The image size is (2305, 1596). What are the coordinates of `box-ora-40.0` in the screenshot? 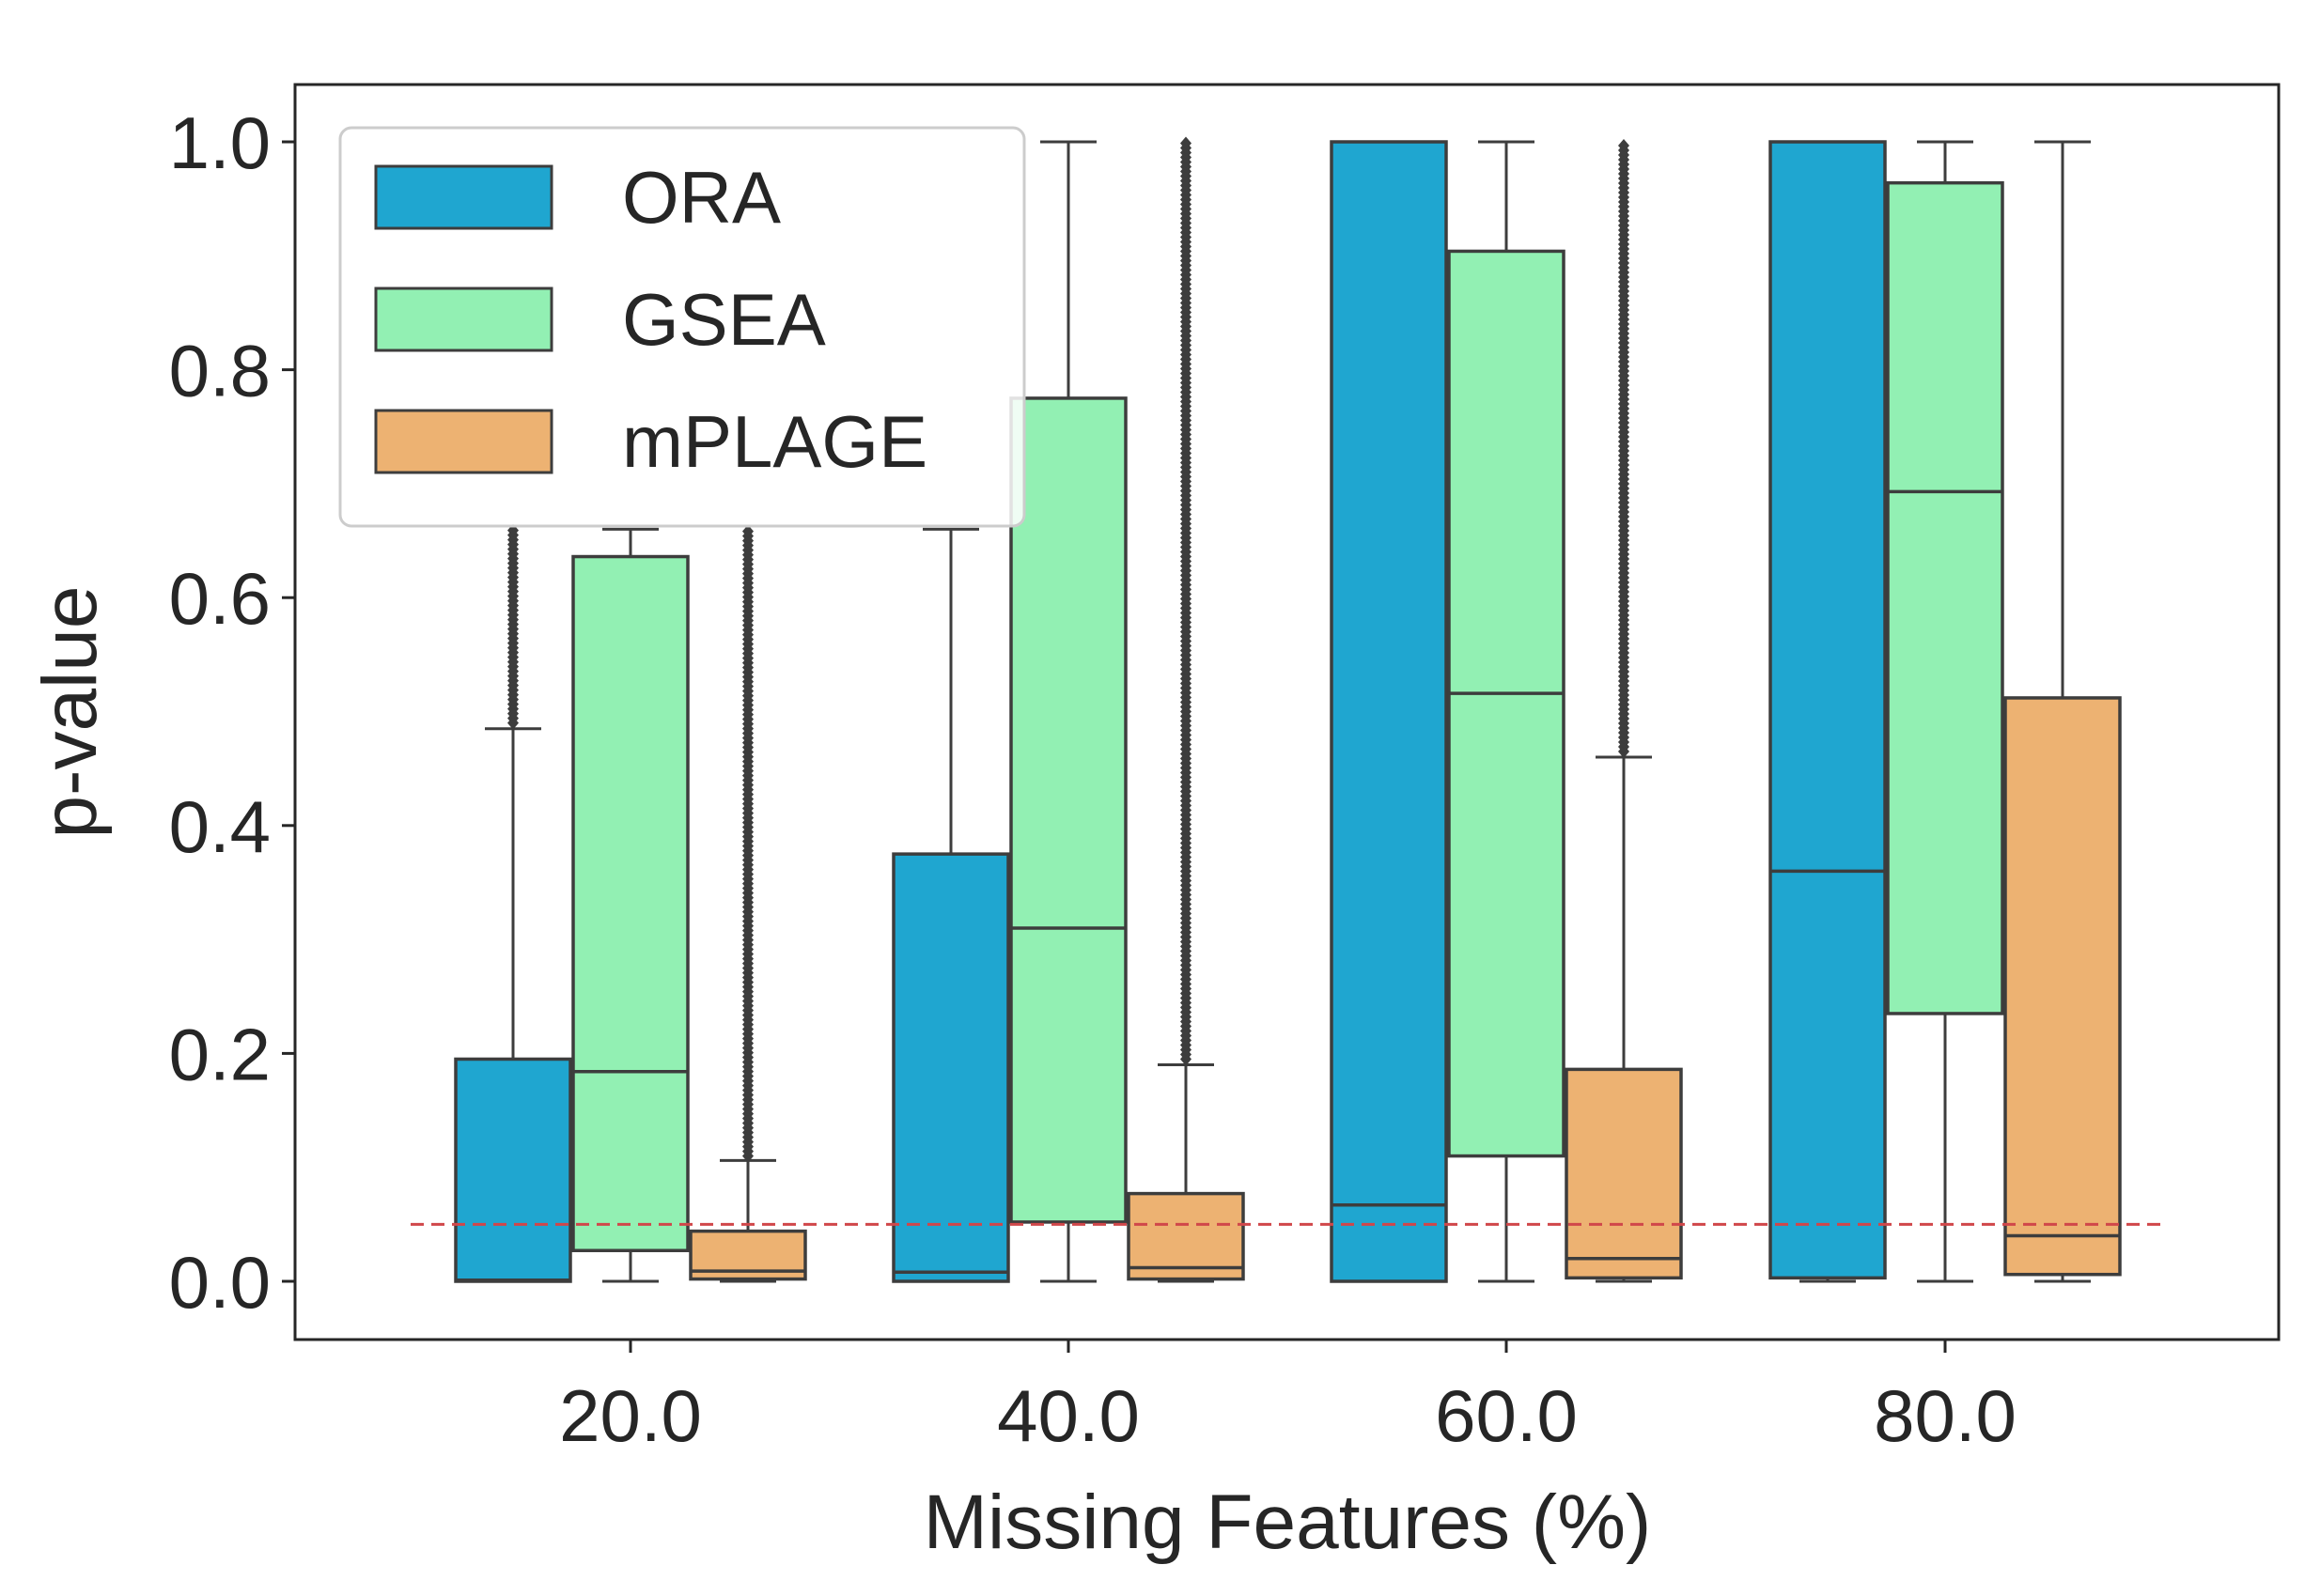 It's located at (951, 905).